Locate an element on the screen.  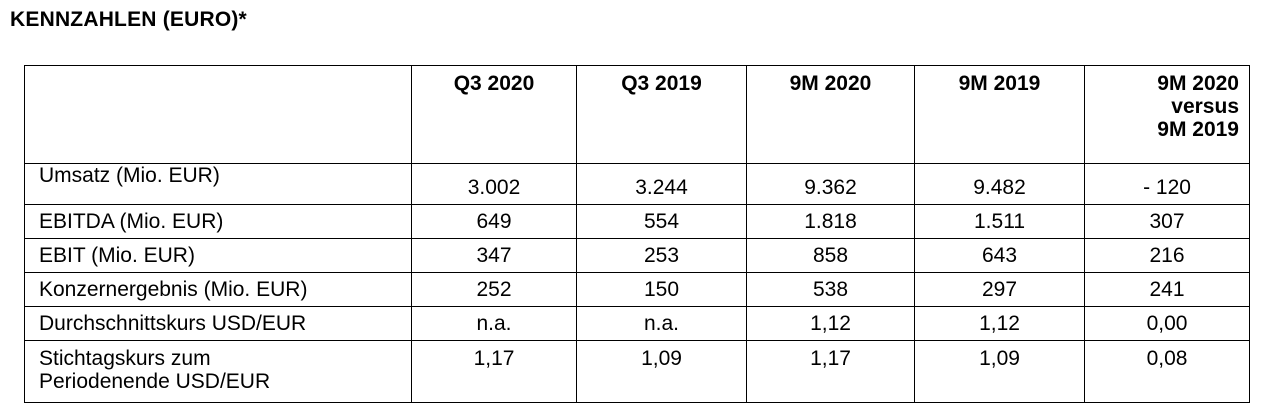
table-cell: 9.362 is located at coordinates (830, 184).